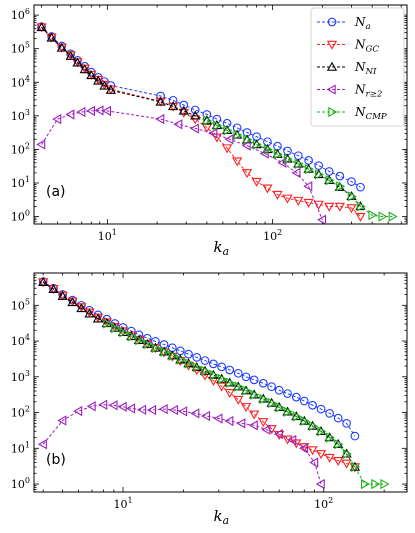  I want to click on y-tick-label: 10¹, so click(20, 182).